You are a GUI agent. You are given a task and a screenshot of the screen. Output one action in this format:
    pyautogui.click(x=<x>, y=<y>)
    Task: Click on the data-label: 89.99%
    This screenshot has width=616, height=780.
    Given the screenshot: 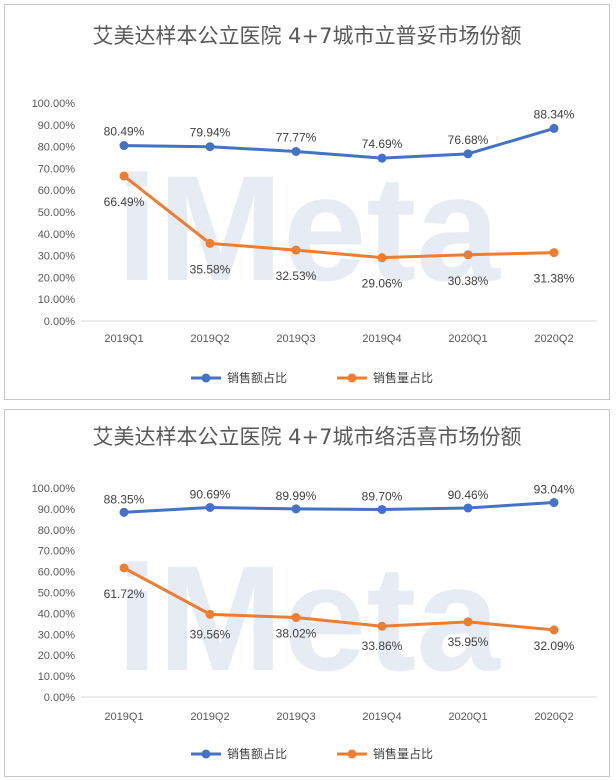 What is the action you would take?
    pyautogui.click(x=296, y=496)
    